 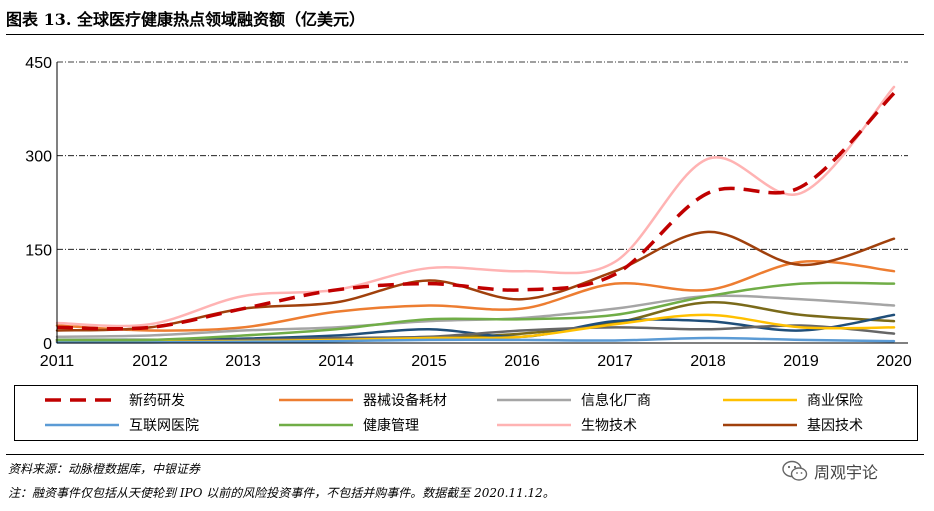 What do you see at coordinates (795, 470) in the screenshot?
I see `wechat-icon` at bounding box center [795, 470].